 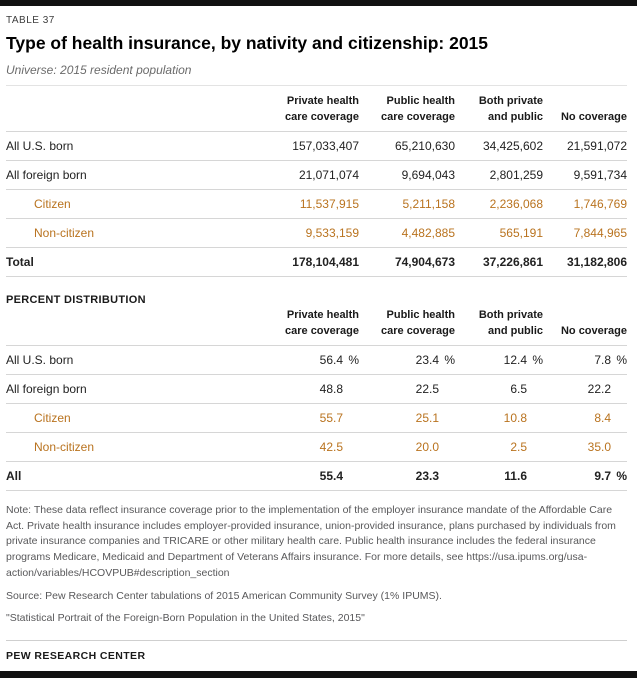 What do you see at coordinates (420, 101) in the screenshot?
I see `column-header-line: Public health` at bounding box center [420, 101].